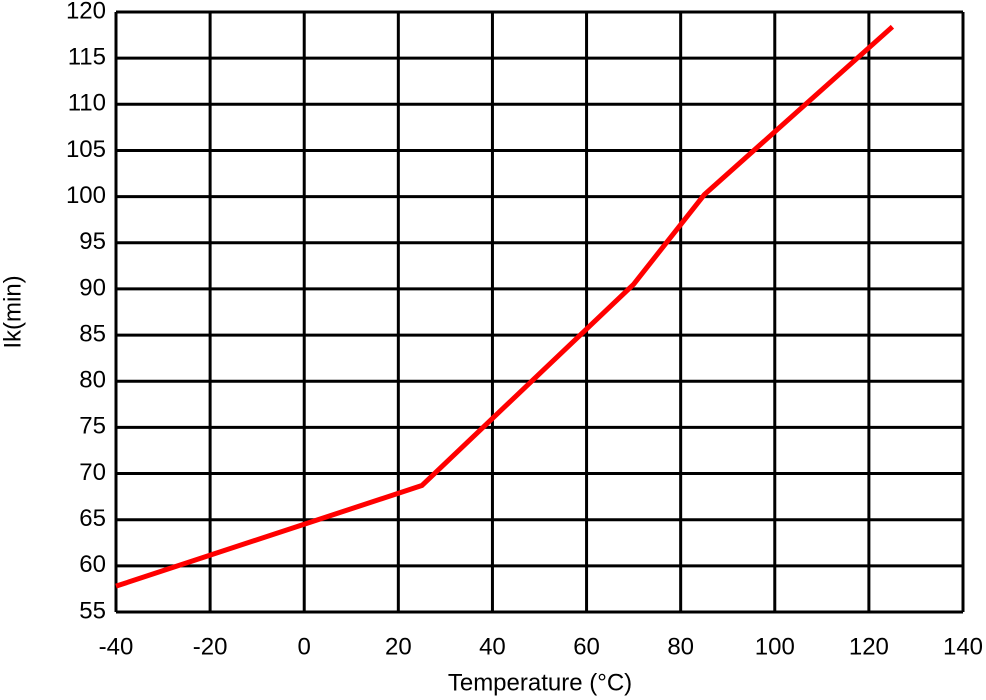 This screenshot has height=700, width=986. Describe the element at coordinates (210, 646) in the screenshot. I see `x-tick-label: -20` at that location.